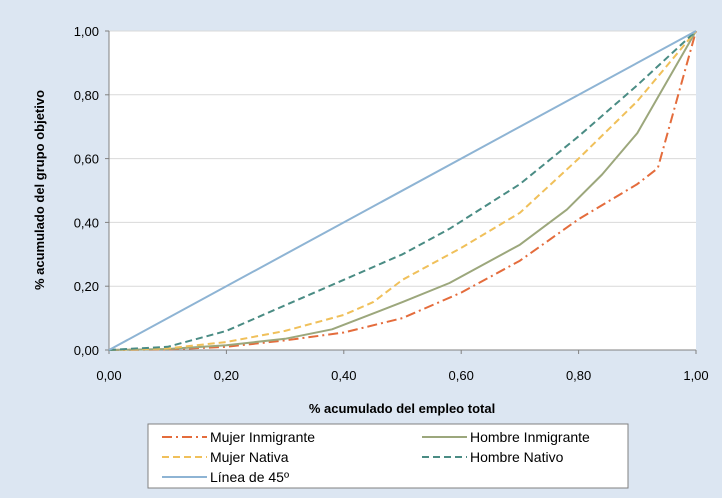 The width and height of the screenshot is (722, 498). What do you see at coordinates (262, 437) in the screenshot?
I see `legend-label: Mujer Inmigrante` at bounding box center [262, 437].